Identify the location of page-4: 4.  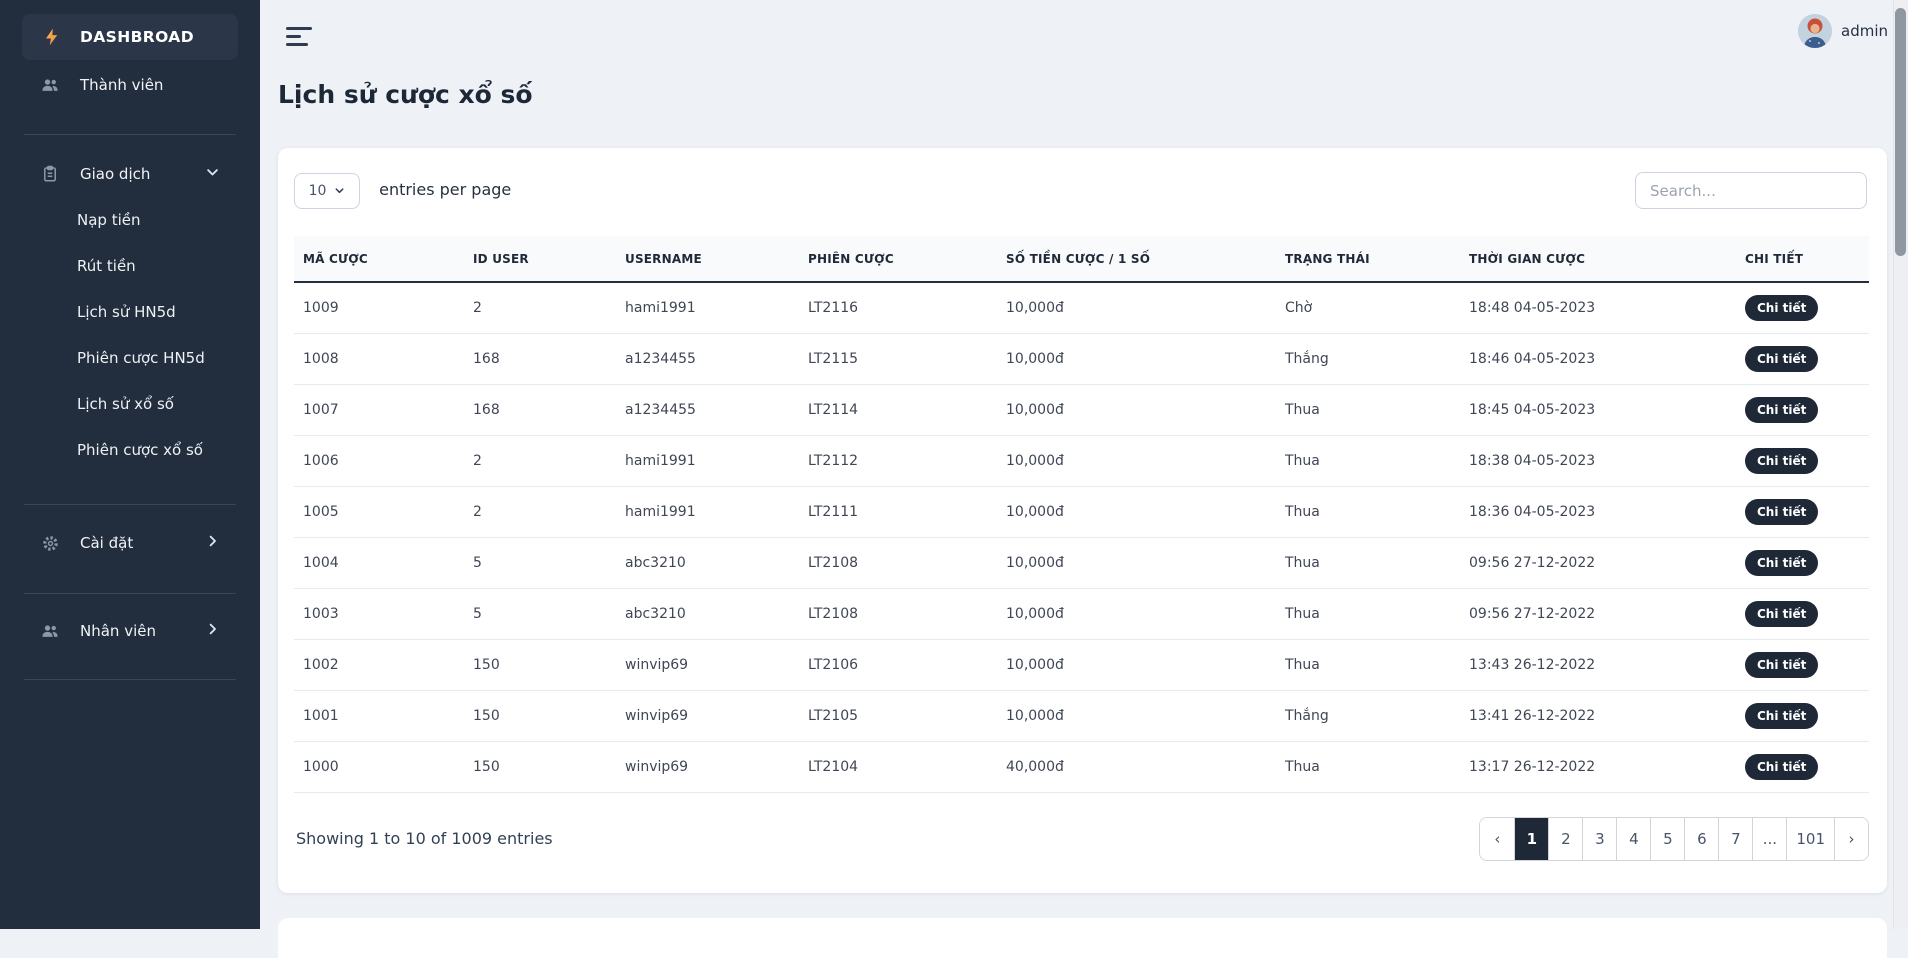
(1633, 838).